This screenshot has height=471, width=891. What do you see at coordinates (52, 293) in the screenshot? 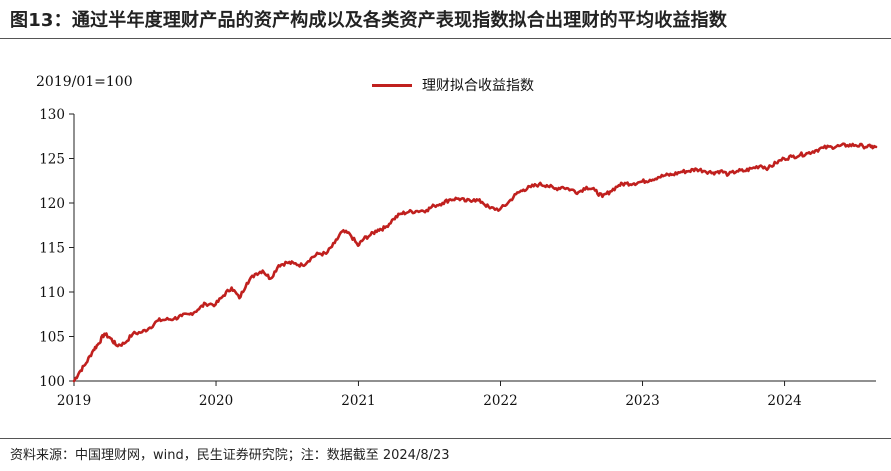
I see `y-tick-label: 110` at bounding box center [52, 293].